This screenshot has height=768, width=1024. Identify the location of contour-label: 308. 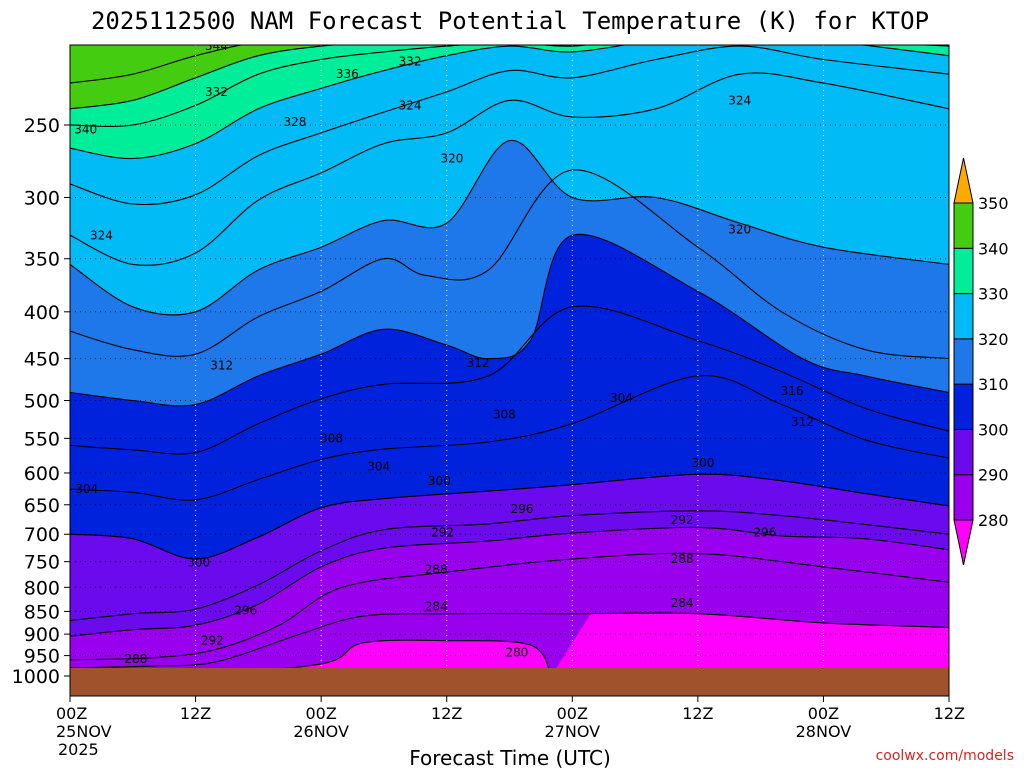
(504, 415).